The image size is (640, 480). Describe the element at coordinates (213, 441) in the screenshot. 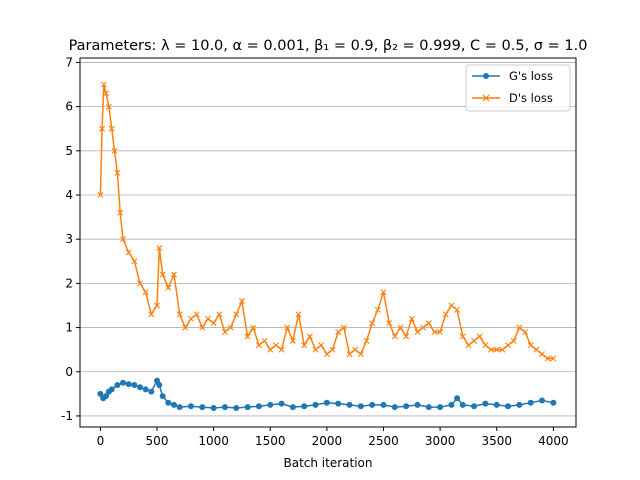

I see `x-tick-label: 1000` at that location.